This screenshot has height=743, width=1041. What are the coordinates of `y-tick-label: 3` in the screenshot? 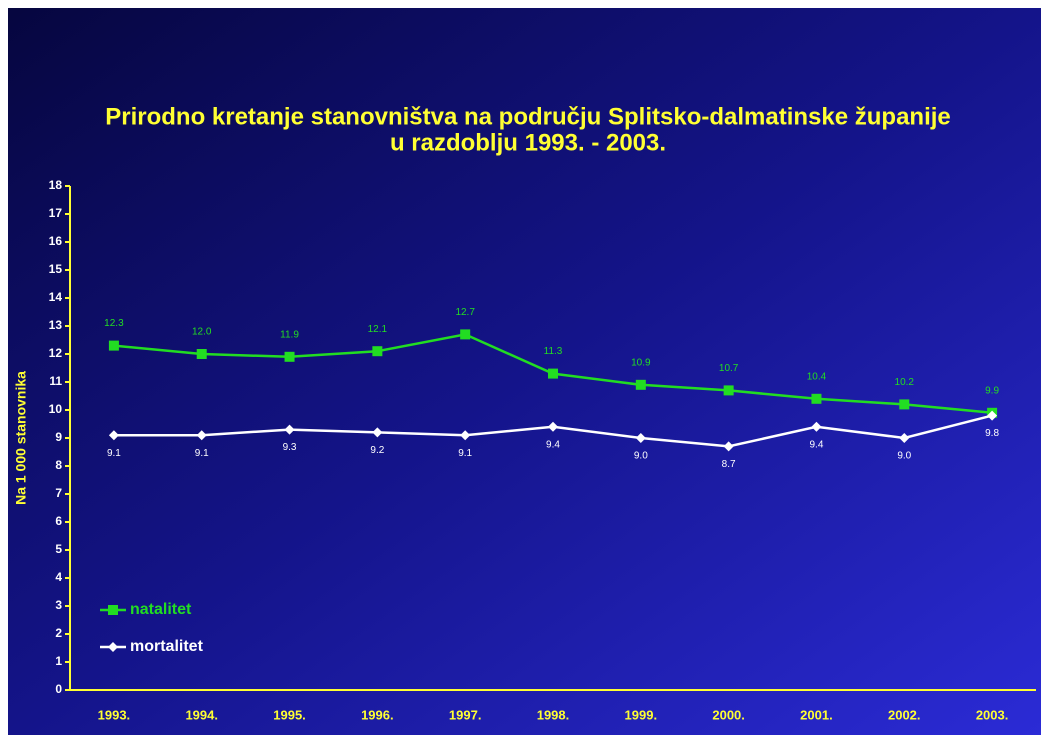 It's located at (58, 605).